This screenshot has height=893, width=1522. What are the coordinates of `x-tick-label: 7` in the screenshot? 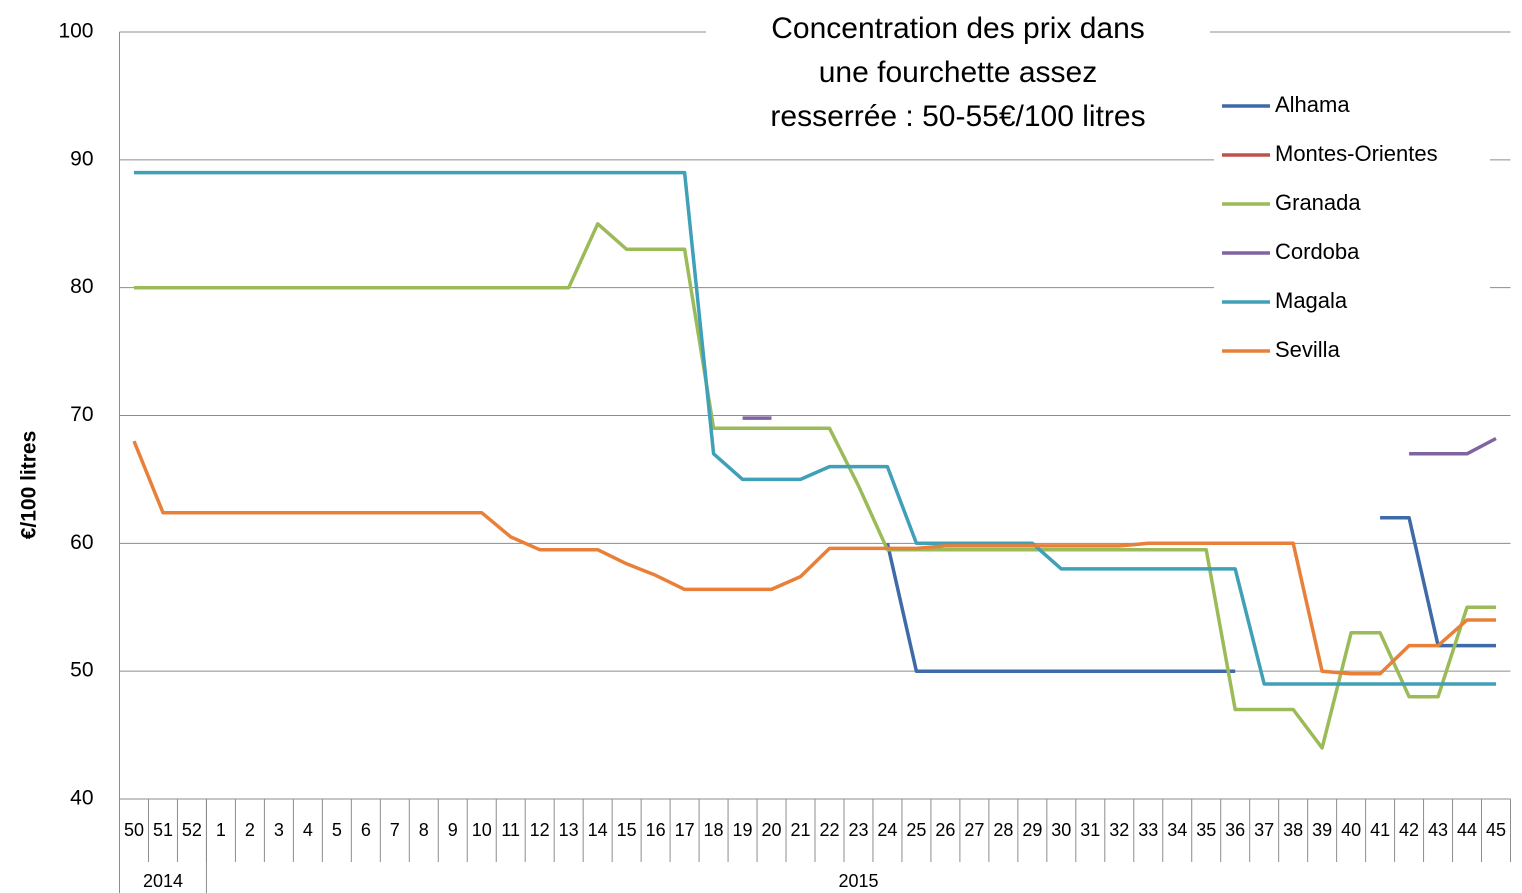 It's located at (395, 830).